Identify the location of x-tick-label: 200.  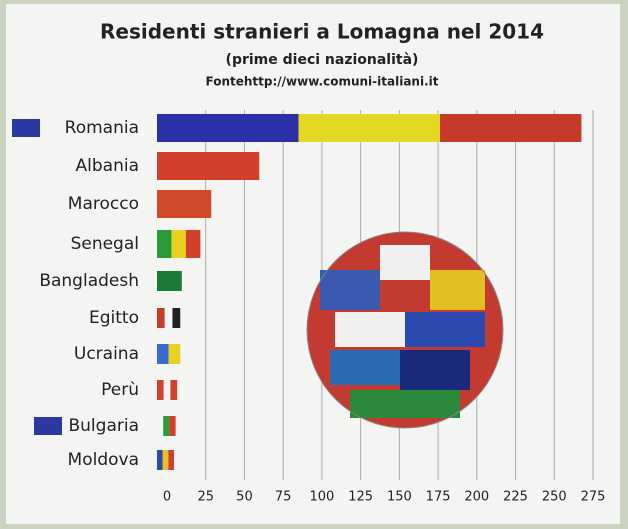
(476, 497).